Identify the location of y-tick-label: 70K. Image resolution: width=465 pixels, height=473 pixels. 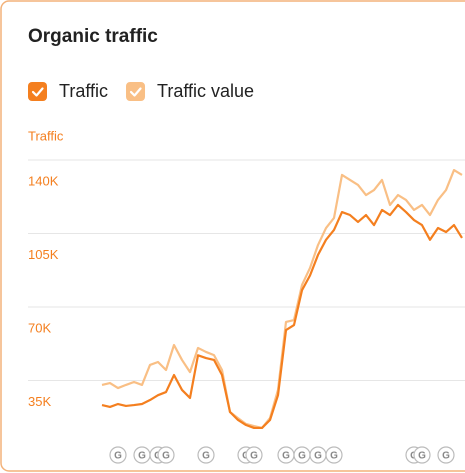
(39, 327).